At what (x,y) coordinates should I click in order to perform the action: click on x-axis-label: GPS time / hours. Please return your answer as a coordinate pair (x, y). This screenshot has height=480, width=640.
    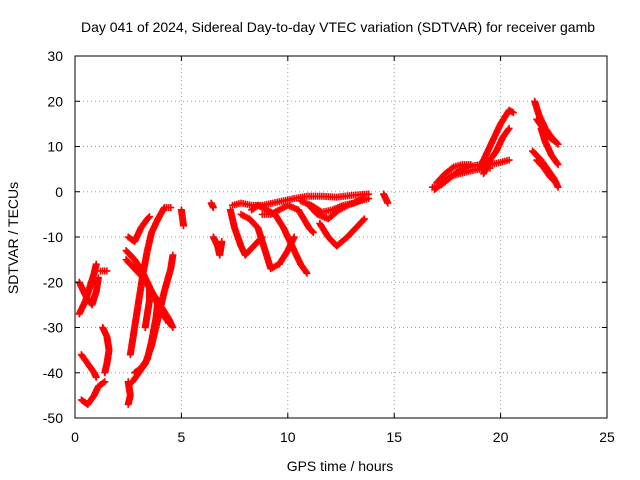
    Looking at the image, I should click on (340, 466).